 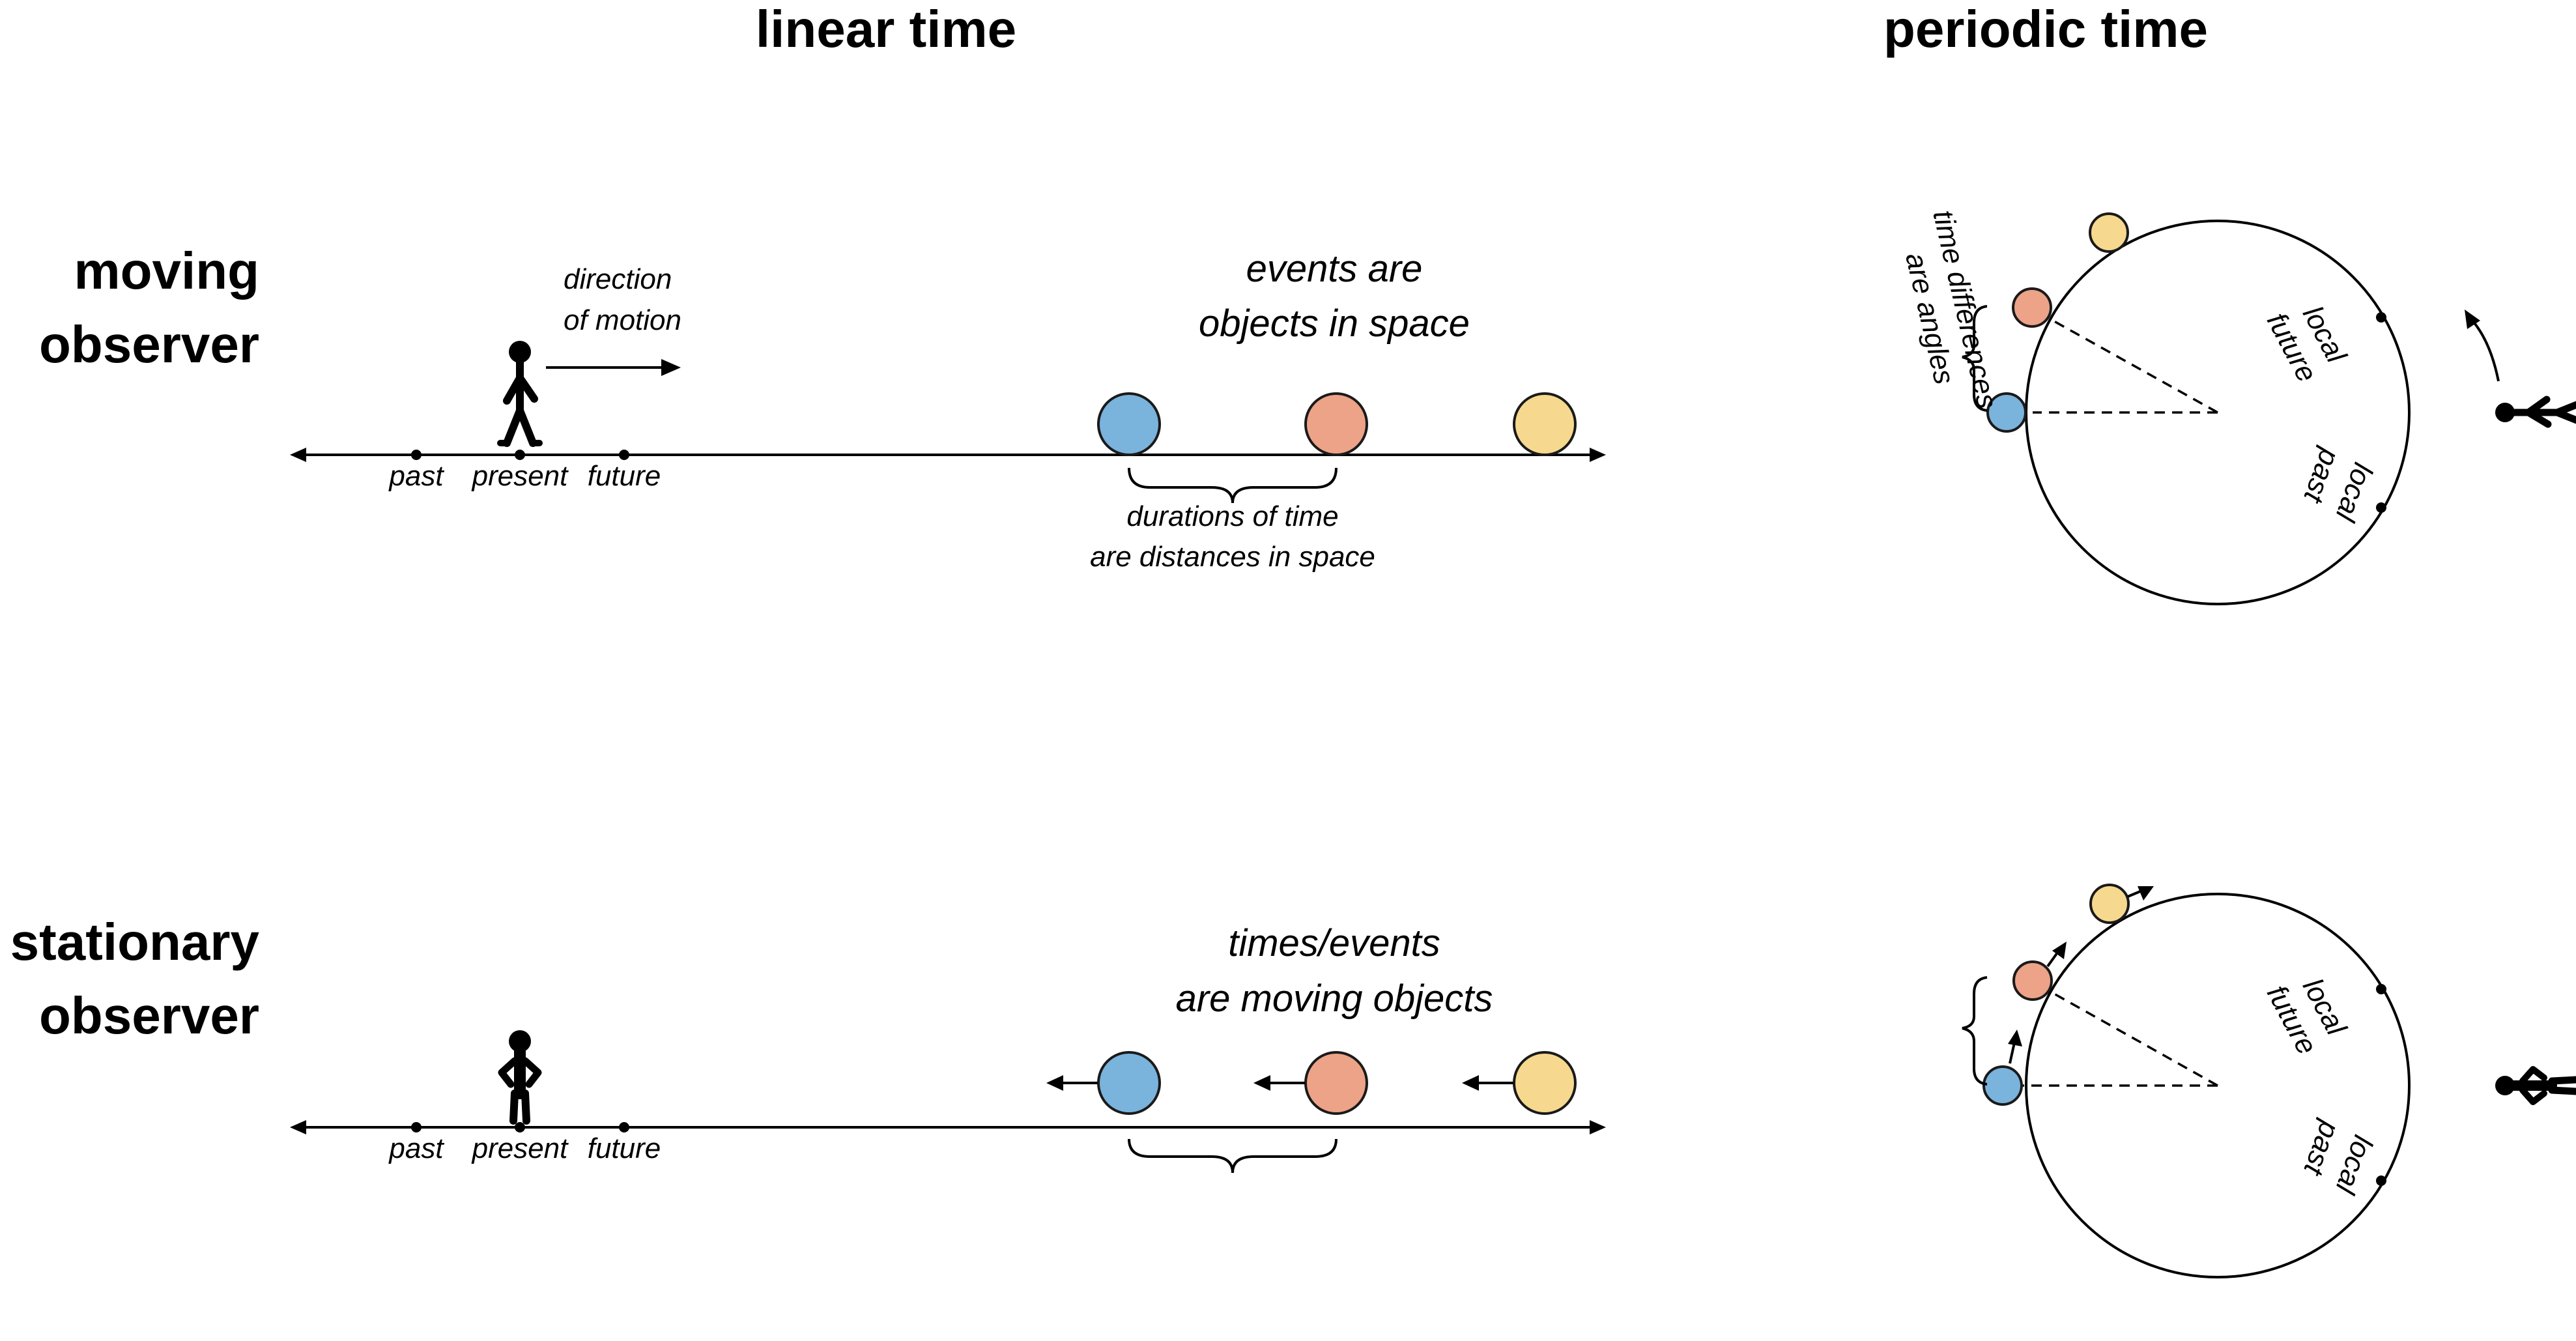 What do you see at coordinates (1334, 943) in the screenshot?
I see `times-label-1: times/events` at bounding box center [1334, 943].